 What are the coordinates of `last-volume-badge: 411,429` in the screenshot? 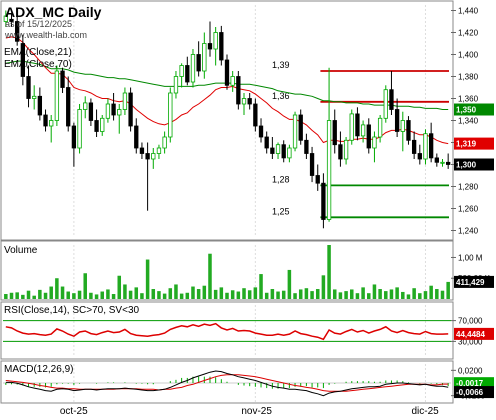 It's located at (470, 282).